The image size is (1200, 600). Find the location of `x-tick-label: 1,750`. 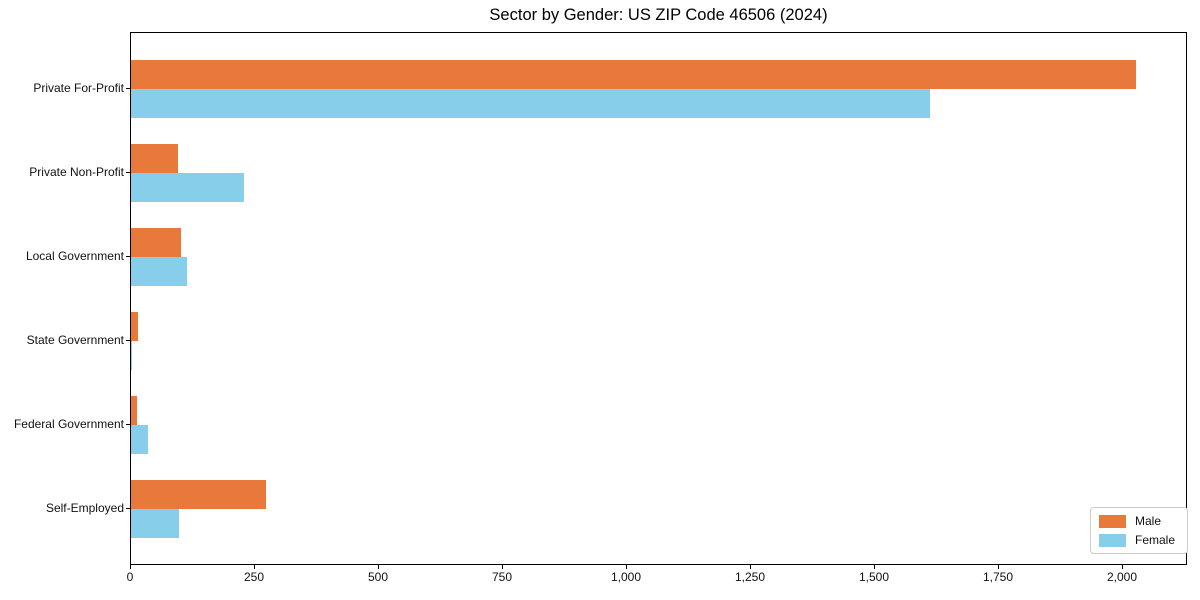

x-tick-label: 1,750 is located at coordinates (998, 577).